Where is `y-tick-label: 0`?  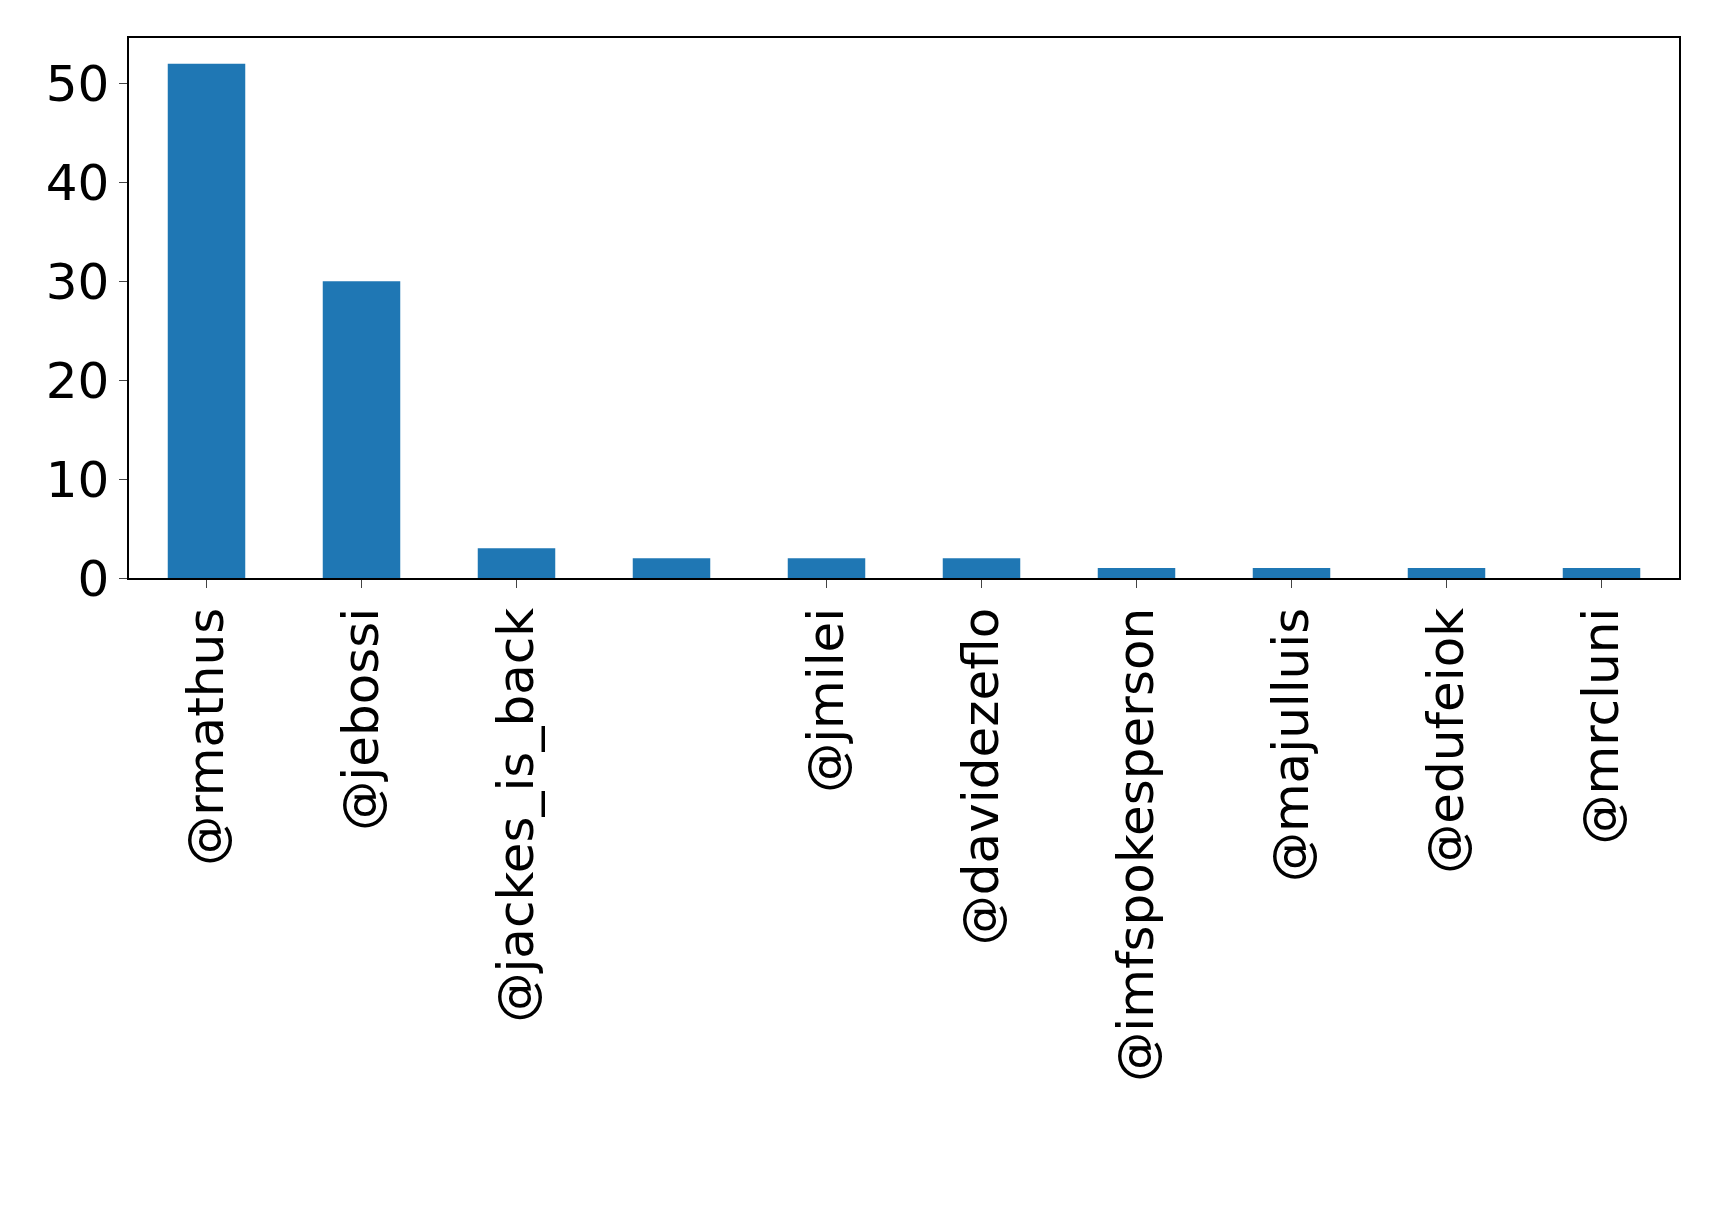
y-tick-label: 0 is located at coordinates (93, 578).